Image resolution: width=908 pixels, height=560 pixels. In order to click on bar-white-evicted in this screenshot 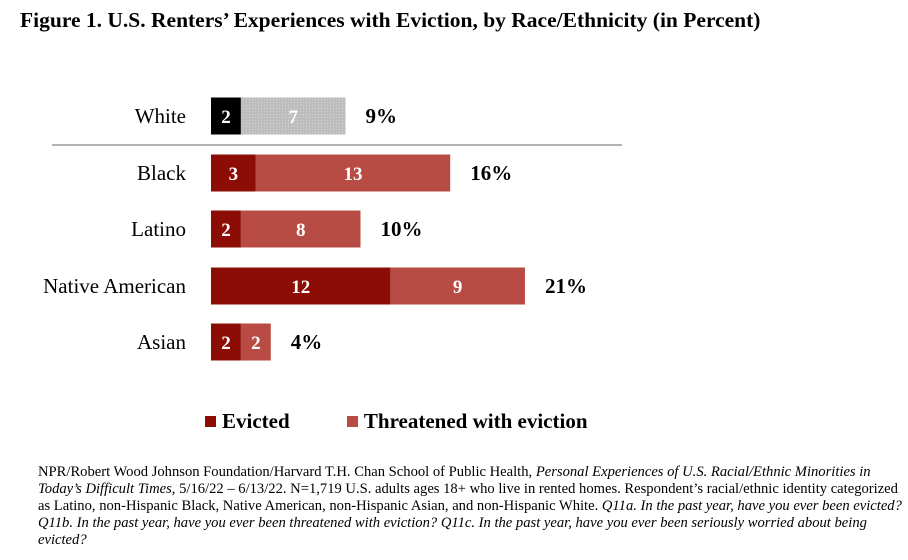, I will do `click(226, 116)`.